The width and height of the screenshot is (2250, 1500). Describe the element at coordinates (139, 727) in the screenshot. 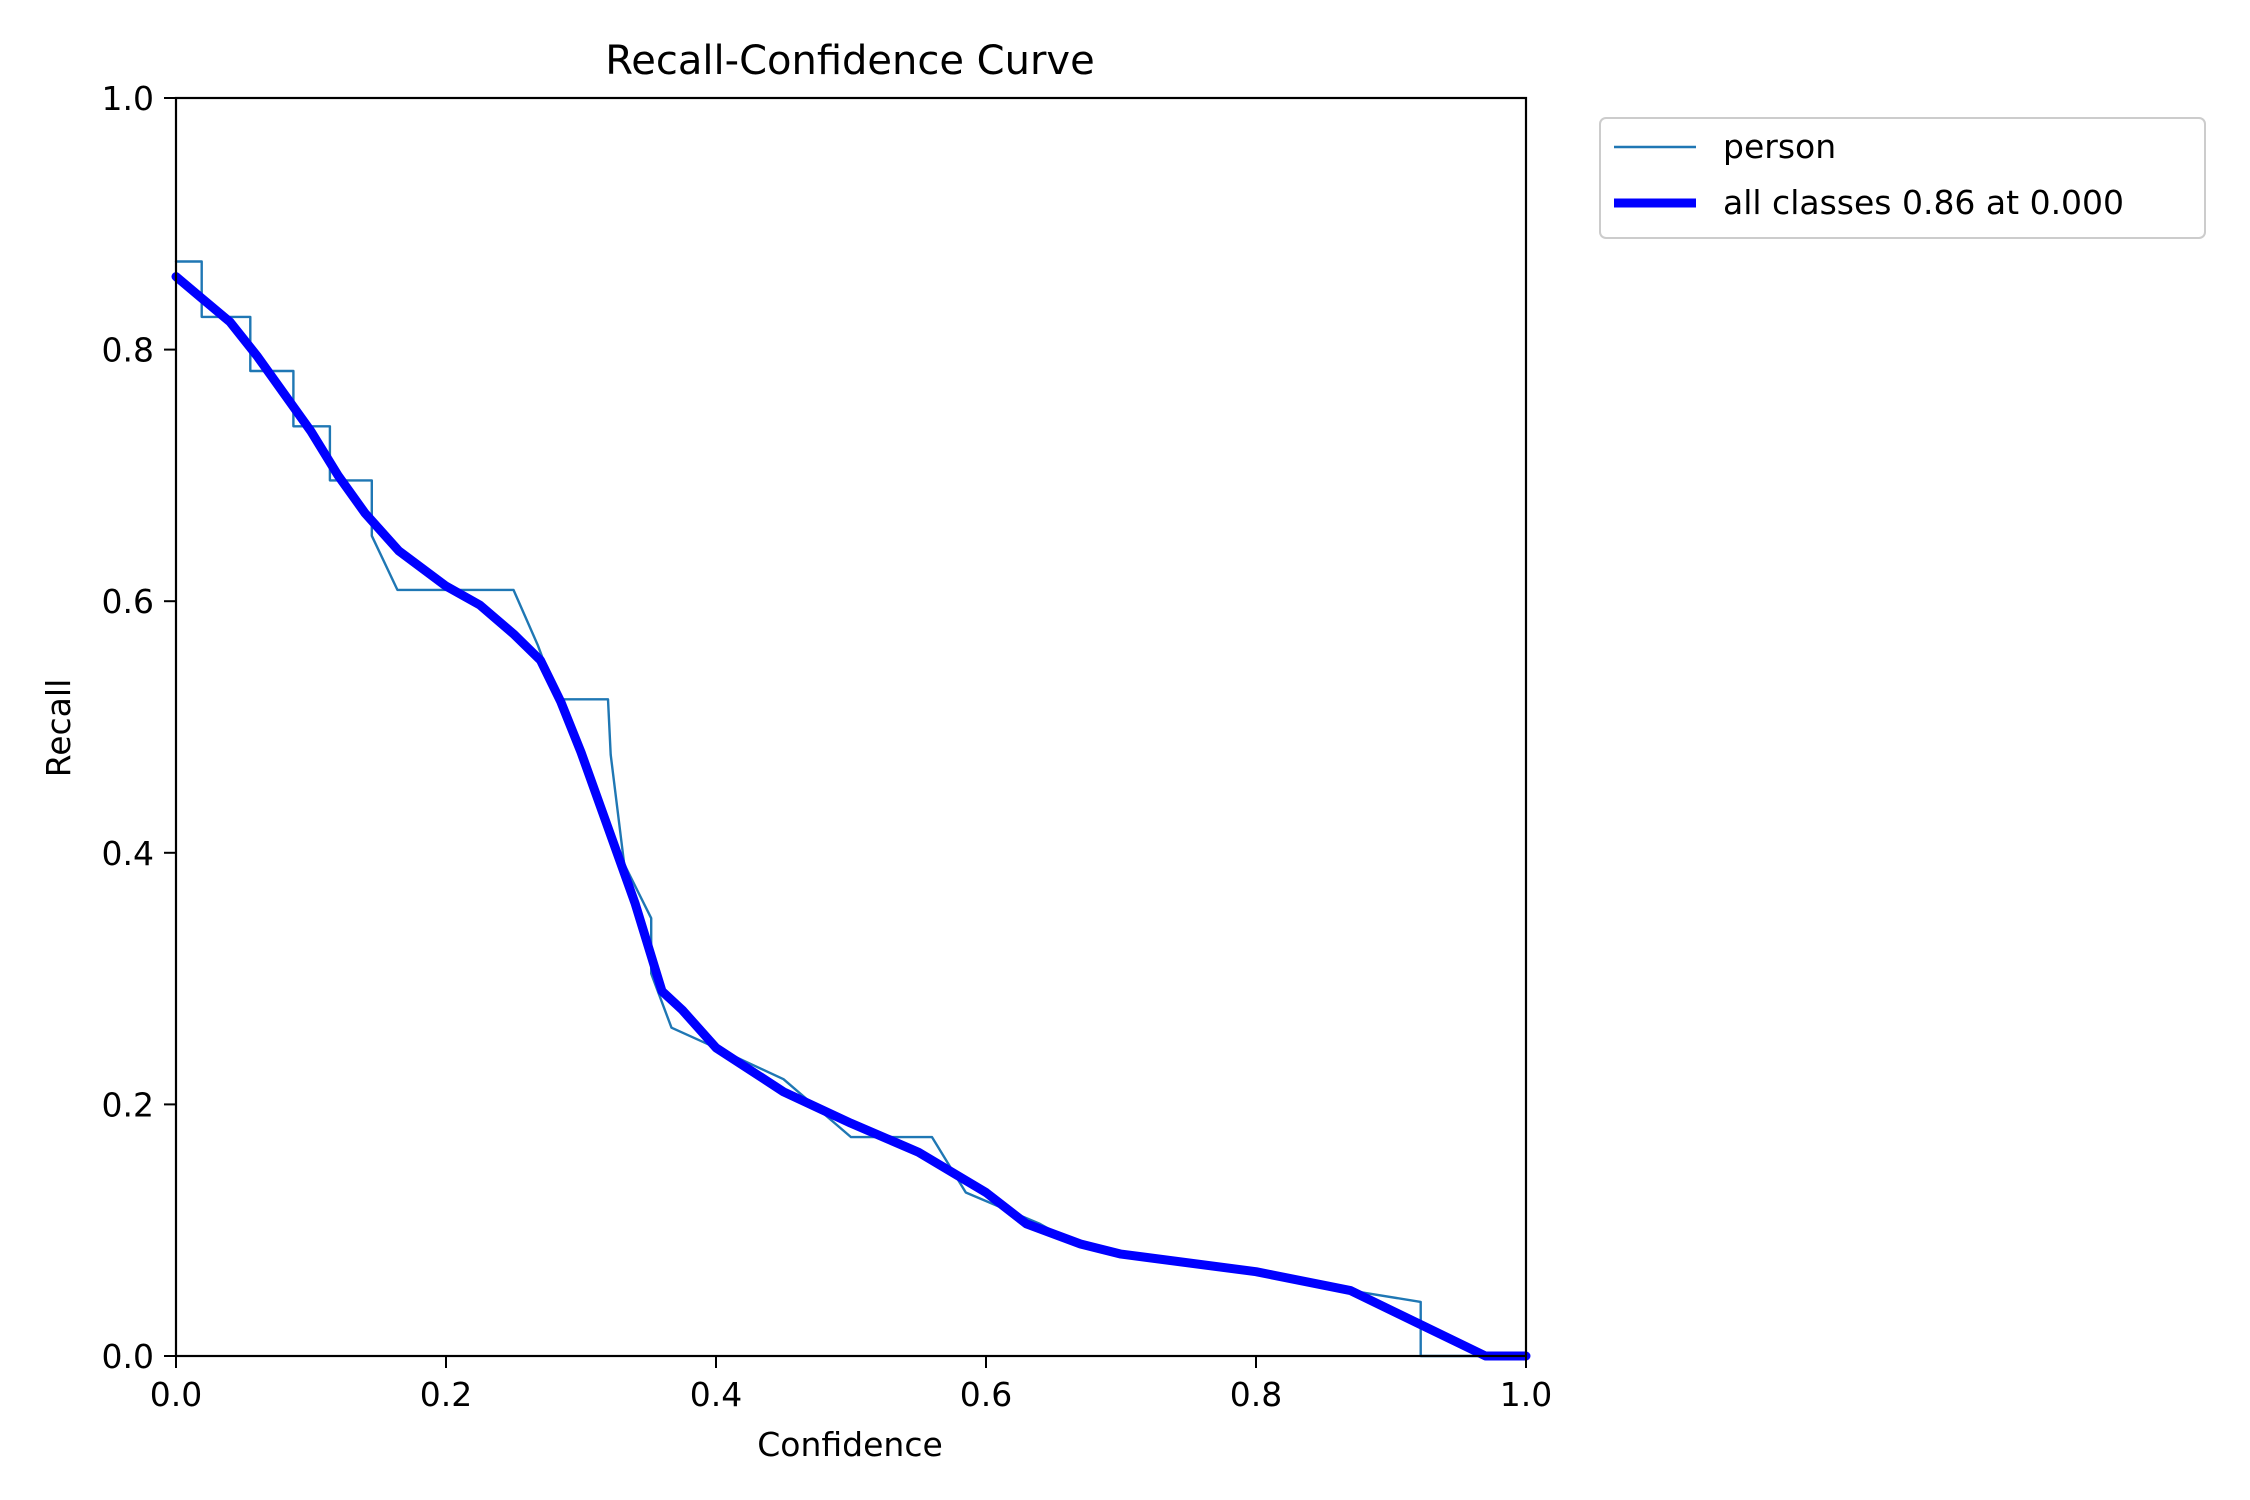

I see `y-axis-ticks: 0.0 0.2 0.4 0.6 0.8 1.0` at that location.